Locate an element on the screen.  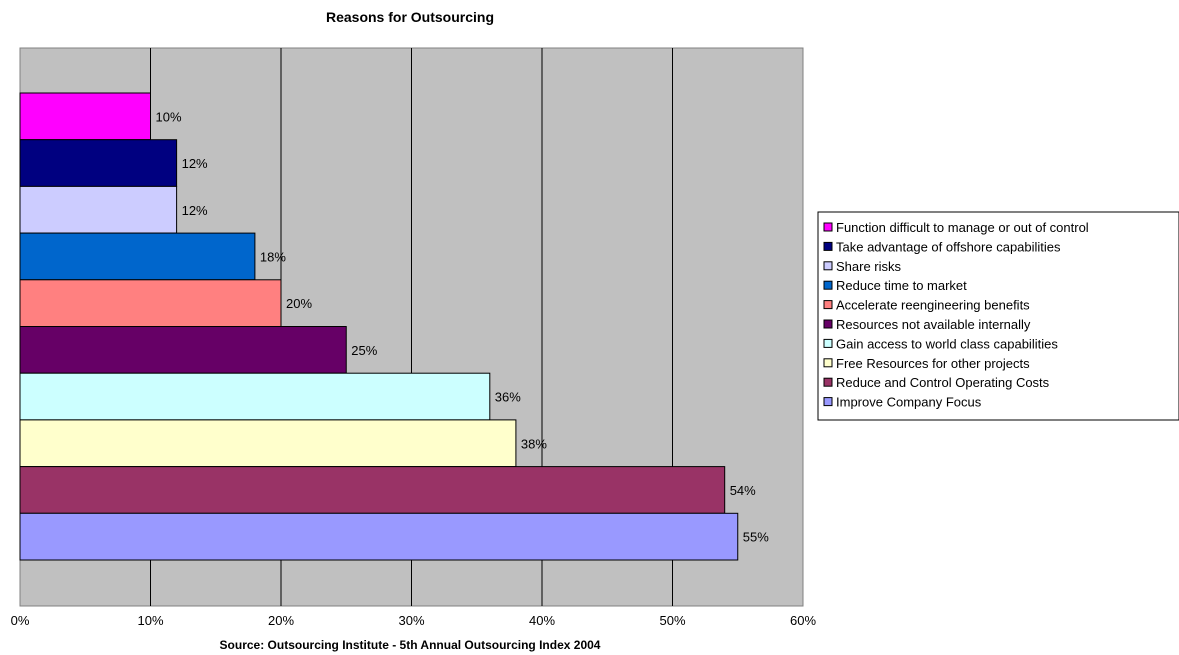
x-tick-label: 30% is located at coordinates (411, 620).